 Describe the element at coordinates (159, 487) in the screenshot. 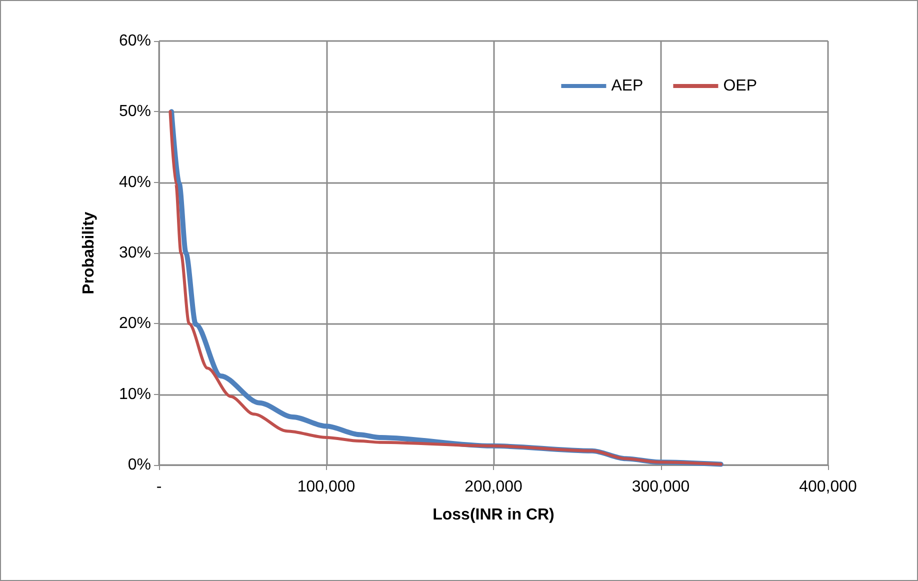

I see `x-tick-label: -` at that location.